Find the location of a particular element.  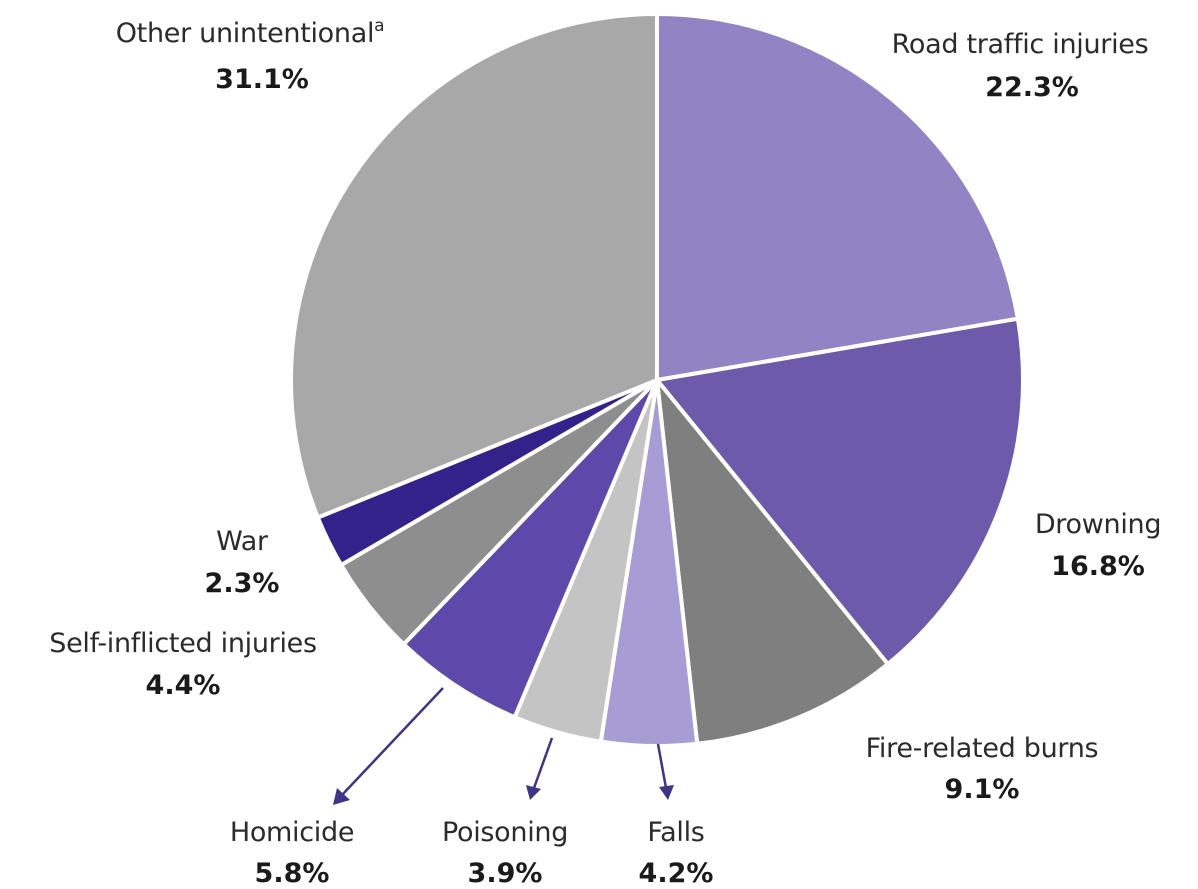

arrow-head-falls is located at coordinates (666, 792).